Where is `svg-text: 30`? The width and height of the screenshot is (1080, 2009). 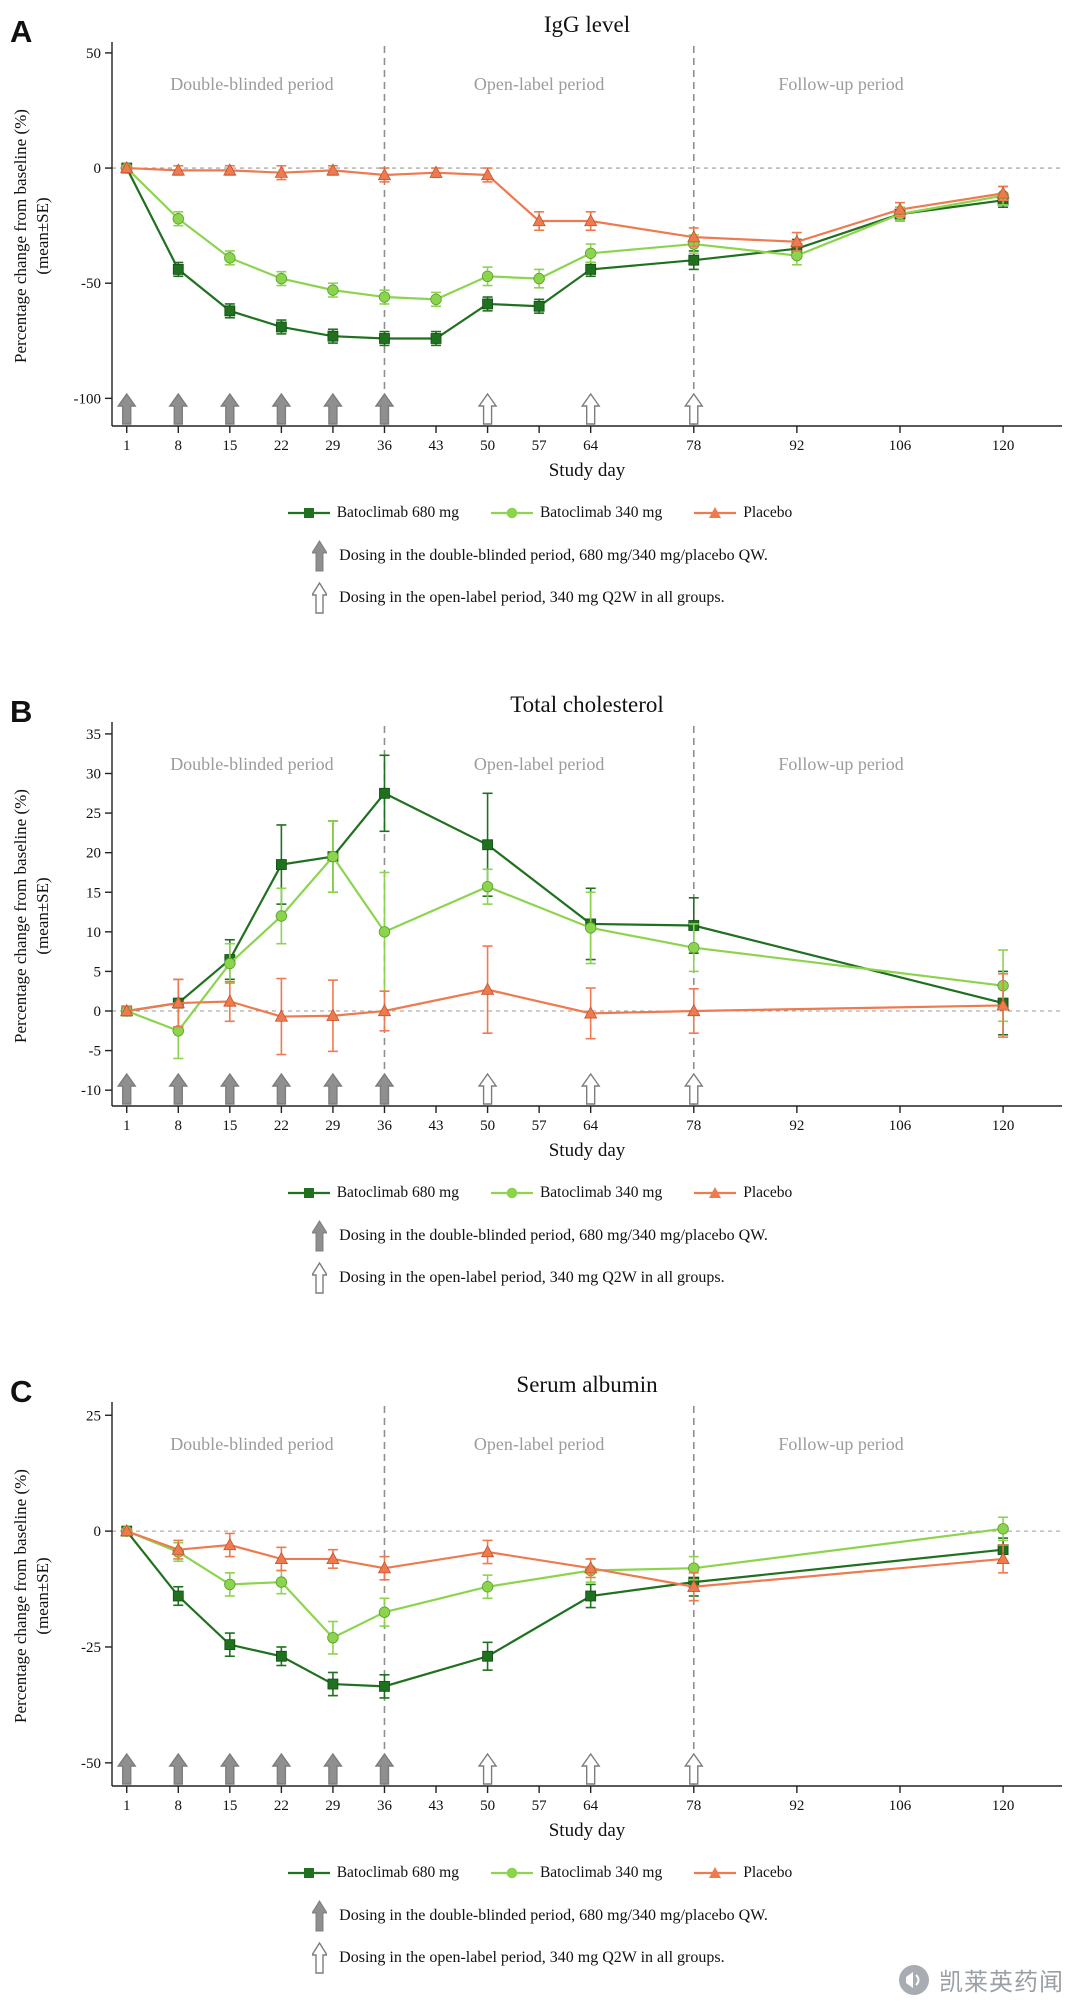 svg-text: 30 is located at coordinates (93, 775).